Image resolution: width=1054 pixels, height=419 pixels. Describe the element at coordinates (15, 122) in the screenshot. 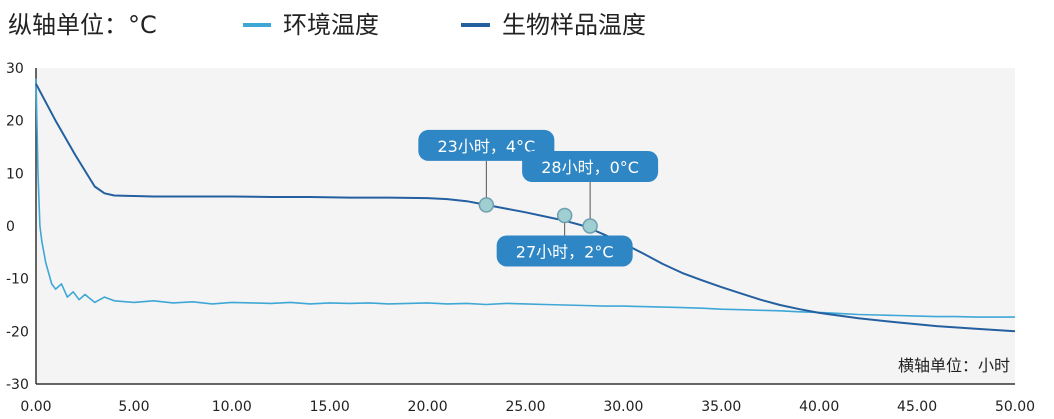

I see `y-tick-label: 20` at that location.